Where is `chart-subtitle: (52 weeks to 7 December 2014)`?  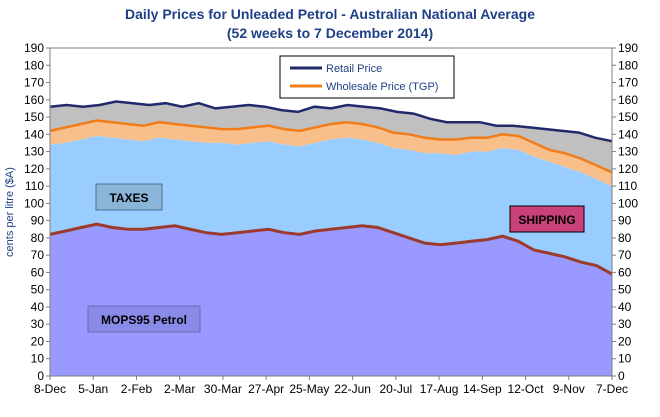
chart-subtitle: (52 weeks to 7 December 2014) is located at coordinates (330, 33).